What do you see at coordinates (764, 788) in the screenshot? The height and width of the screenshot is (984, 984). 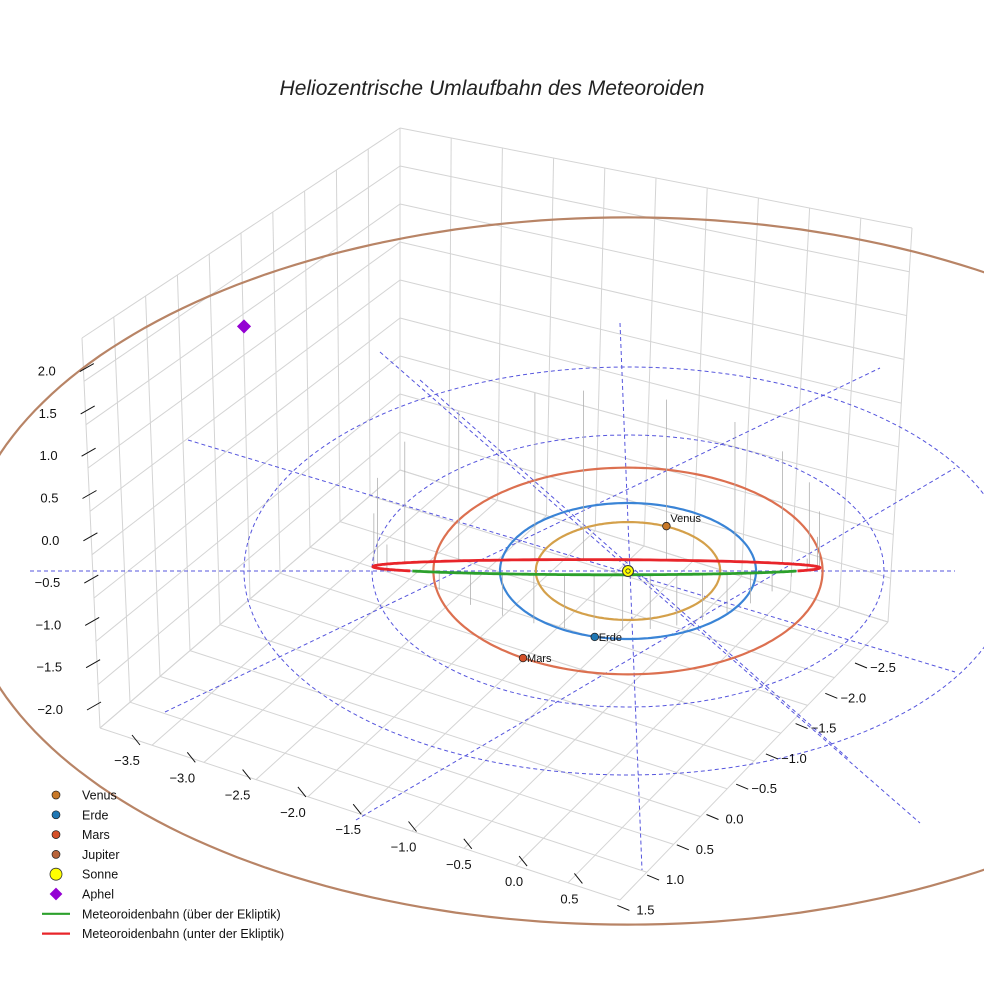 I see `y-tick-label: −0.5` at bounding box center [764, 788].